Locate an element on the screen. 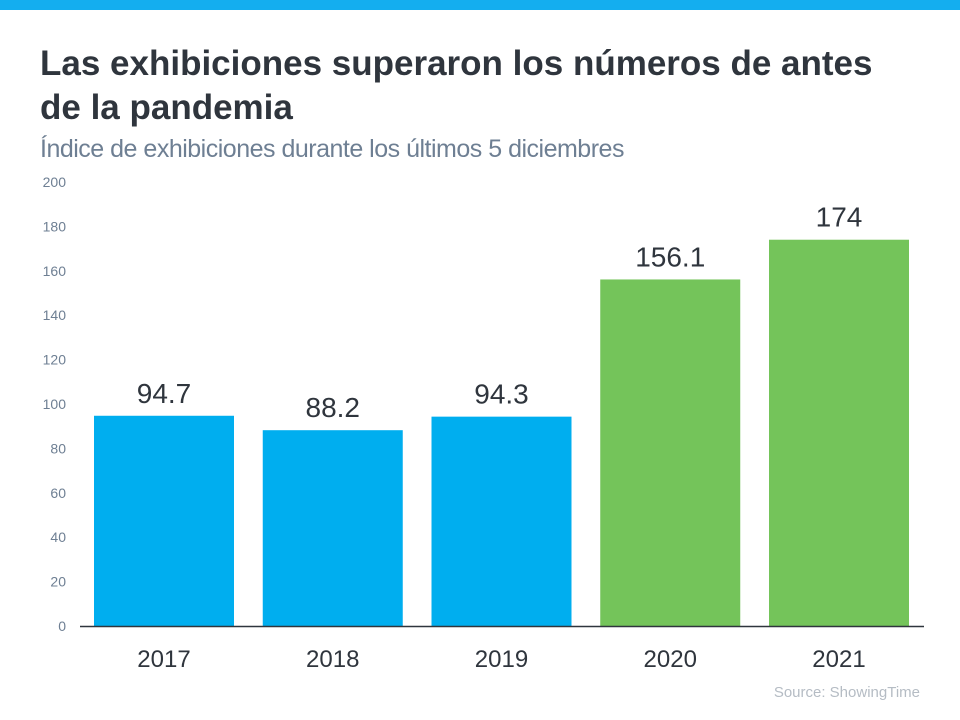  bar-2019 is located at coordinates (501, 521).